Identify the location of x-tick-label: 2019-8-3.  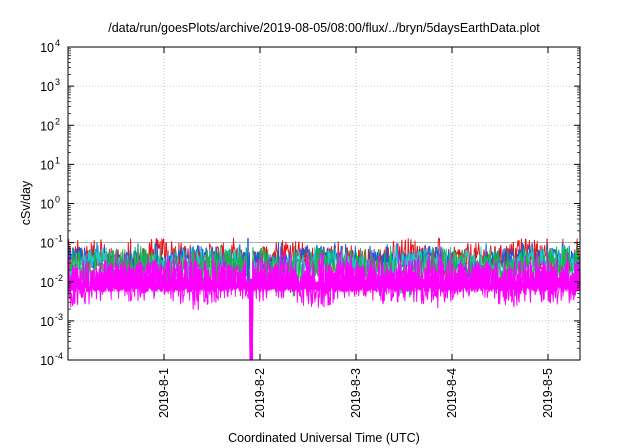
(356, 393).